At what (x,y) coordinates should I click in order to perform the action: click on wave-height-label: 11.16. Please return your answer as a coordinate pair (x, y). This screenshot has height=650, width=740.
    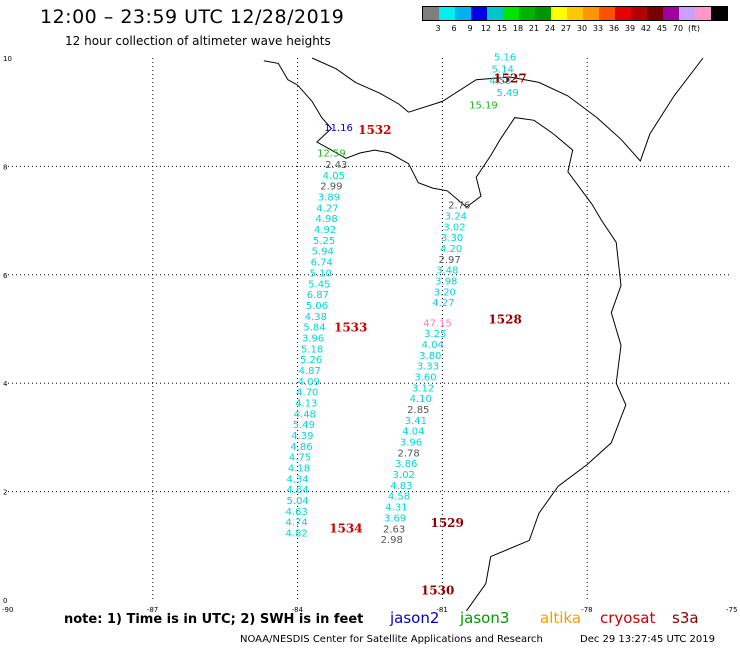
    Looking at the image, I should click on (338, 128).